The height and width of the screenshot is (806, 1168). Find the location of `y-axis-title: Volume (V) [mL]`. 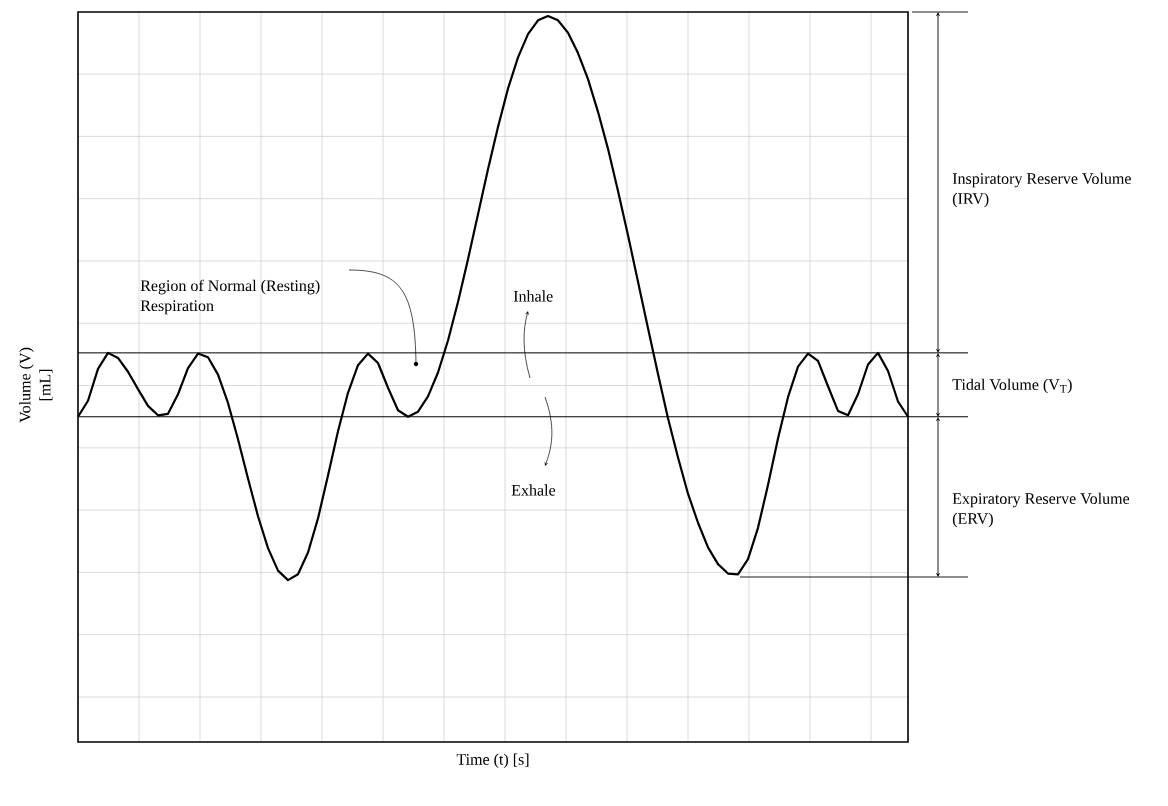

y-axis-title: Volume (V) [mL] is located at coordinates (36, 385).